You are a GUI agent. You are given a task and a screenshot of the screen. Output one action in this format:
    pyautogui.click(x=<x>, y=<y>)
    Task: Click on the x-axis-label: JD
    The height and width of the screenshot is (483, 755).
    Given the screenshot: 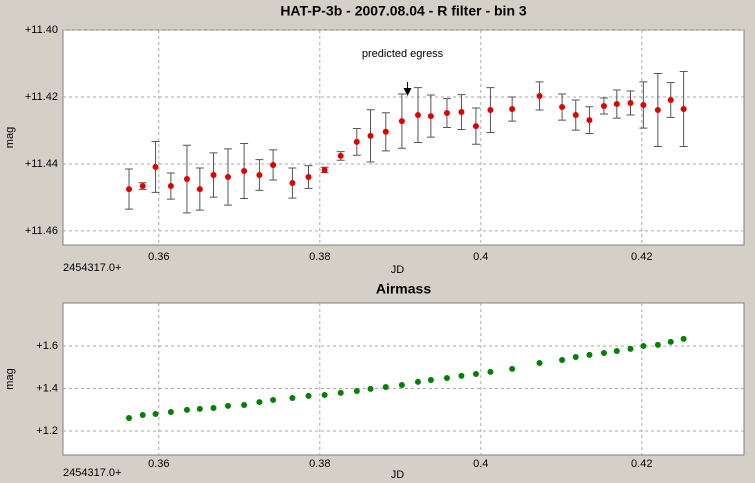 What is the action you would take?
    pyautogui.click(x=398, y=270)
    